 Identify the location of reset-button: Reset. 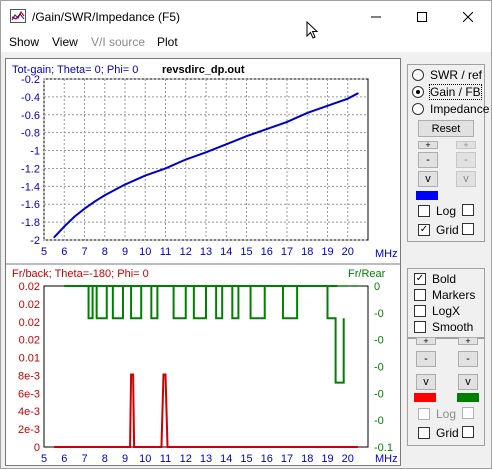
(446, 128).